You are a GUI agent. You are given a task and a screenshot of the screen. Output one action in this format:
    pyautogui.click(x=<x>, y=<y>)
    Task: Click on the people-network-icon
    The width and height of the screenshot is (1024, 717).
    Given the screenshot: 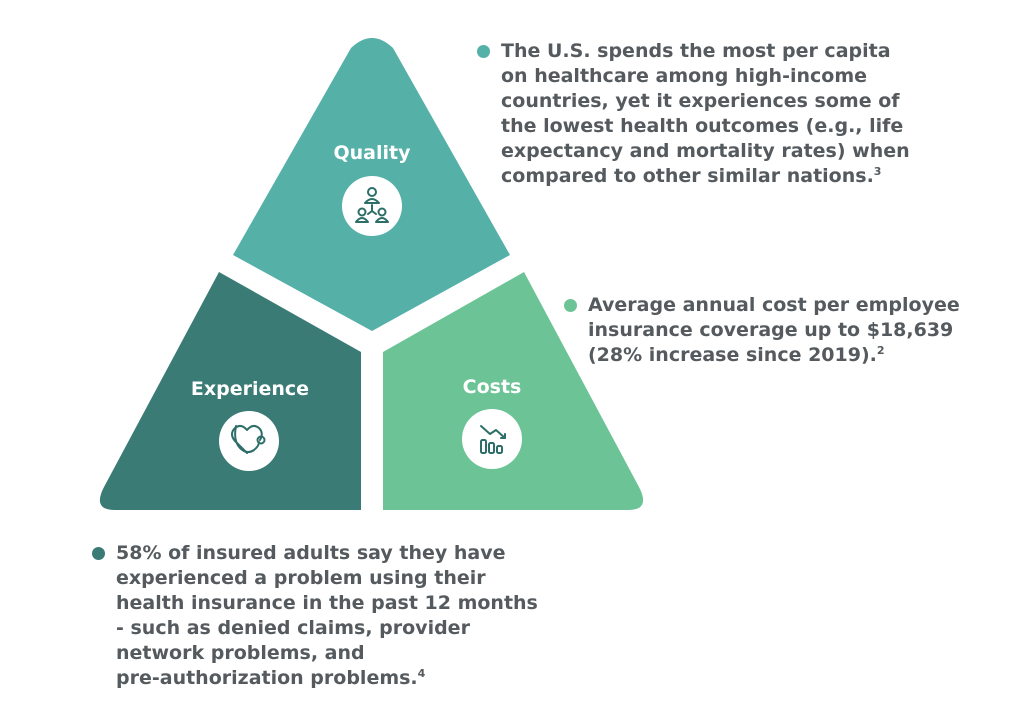 What is the action you would take?
    pyautogui.click(x=372, y=206)
    